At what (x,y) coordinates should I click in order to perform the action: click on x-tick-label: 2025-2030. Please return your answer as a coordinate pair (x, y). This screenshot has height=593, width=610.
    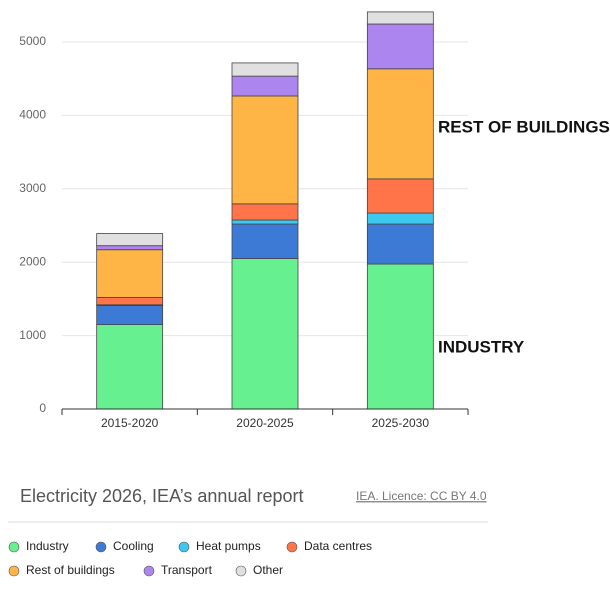
    Looking at the image, I should click on (401, 423).